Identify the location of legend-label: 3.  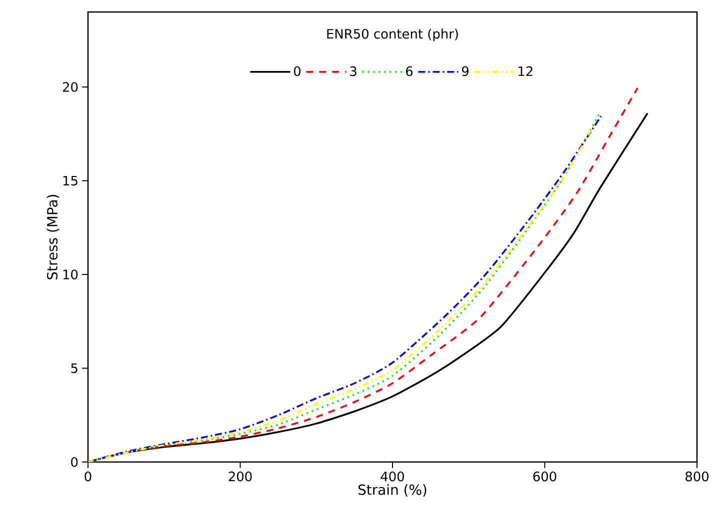
(353, 71).